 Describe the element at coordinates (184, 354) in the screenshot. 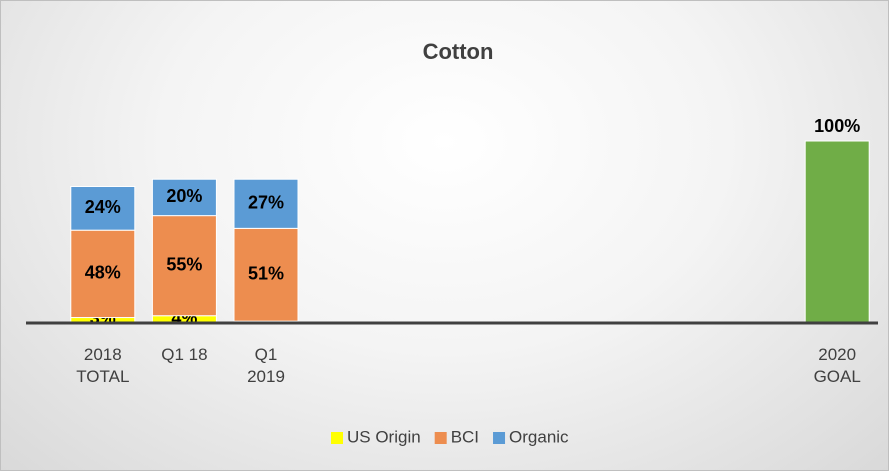

I see `x-tick-label: Q1 18` at that location.